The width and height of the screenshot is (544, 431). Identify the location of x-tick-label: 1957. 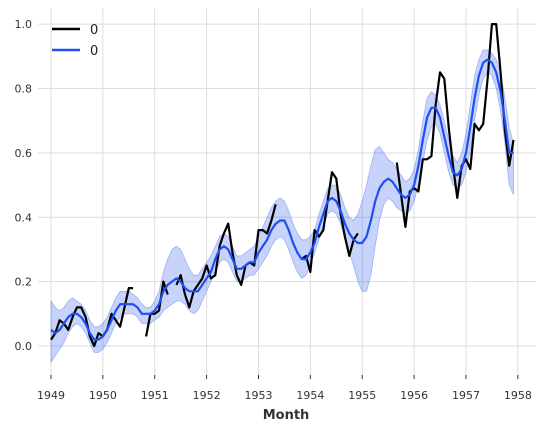
(466, 395).